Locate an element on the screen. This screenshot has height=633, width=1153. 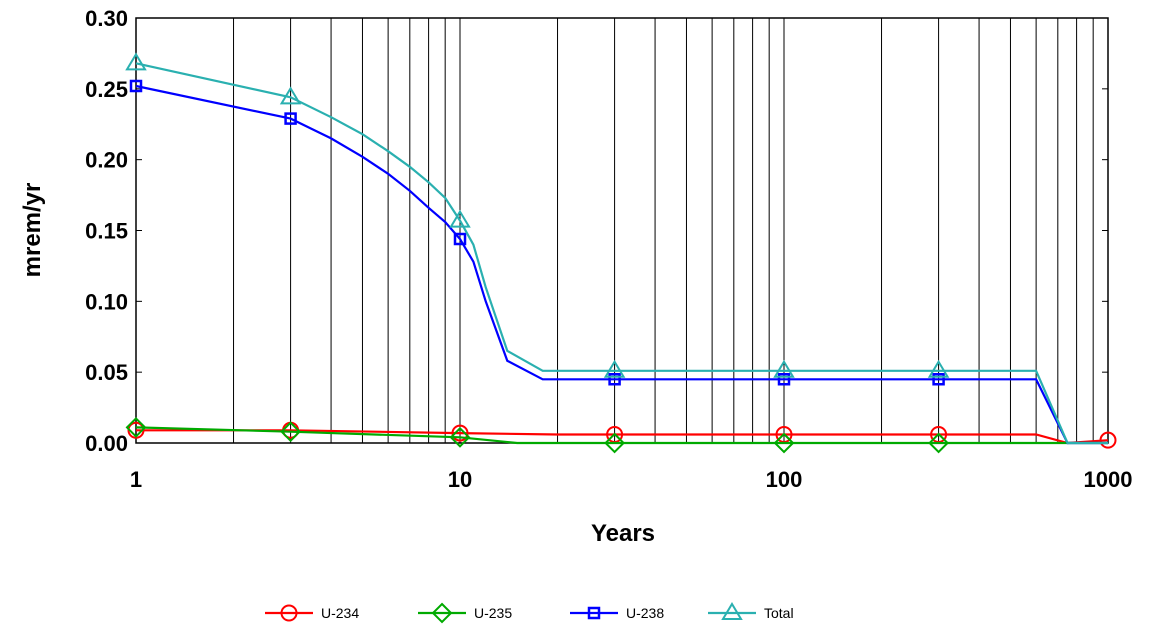
y-axis-tick-labels: 0.00 0.05 0.10 0.15 0.20 0.25 0.30 is located at coordinates (106, 231).